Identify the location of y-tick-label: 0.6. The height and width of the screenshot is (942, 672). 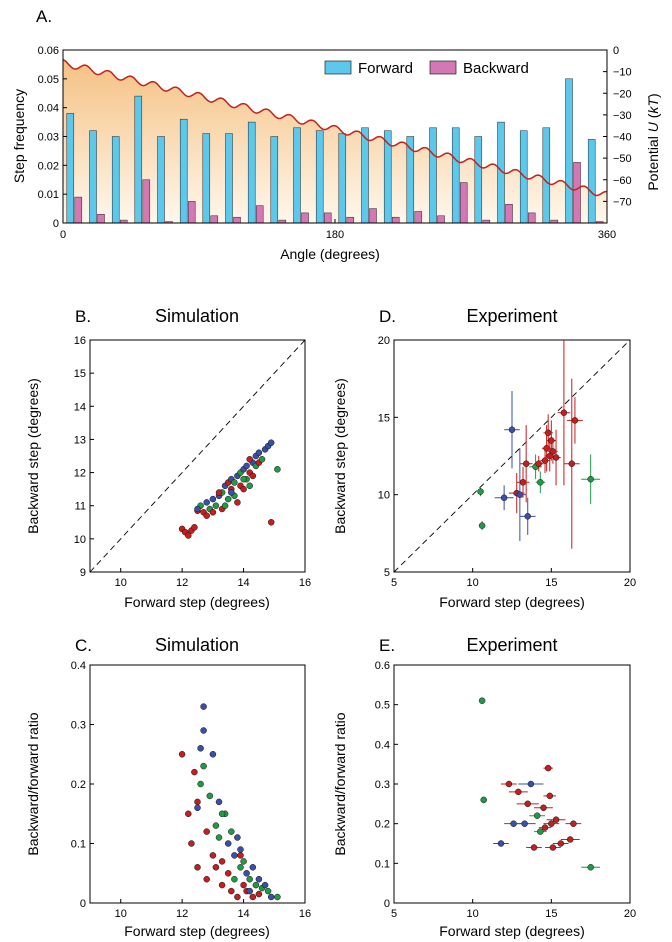
(382, 666).